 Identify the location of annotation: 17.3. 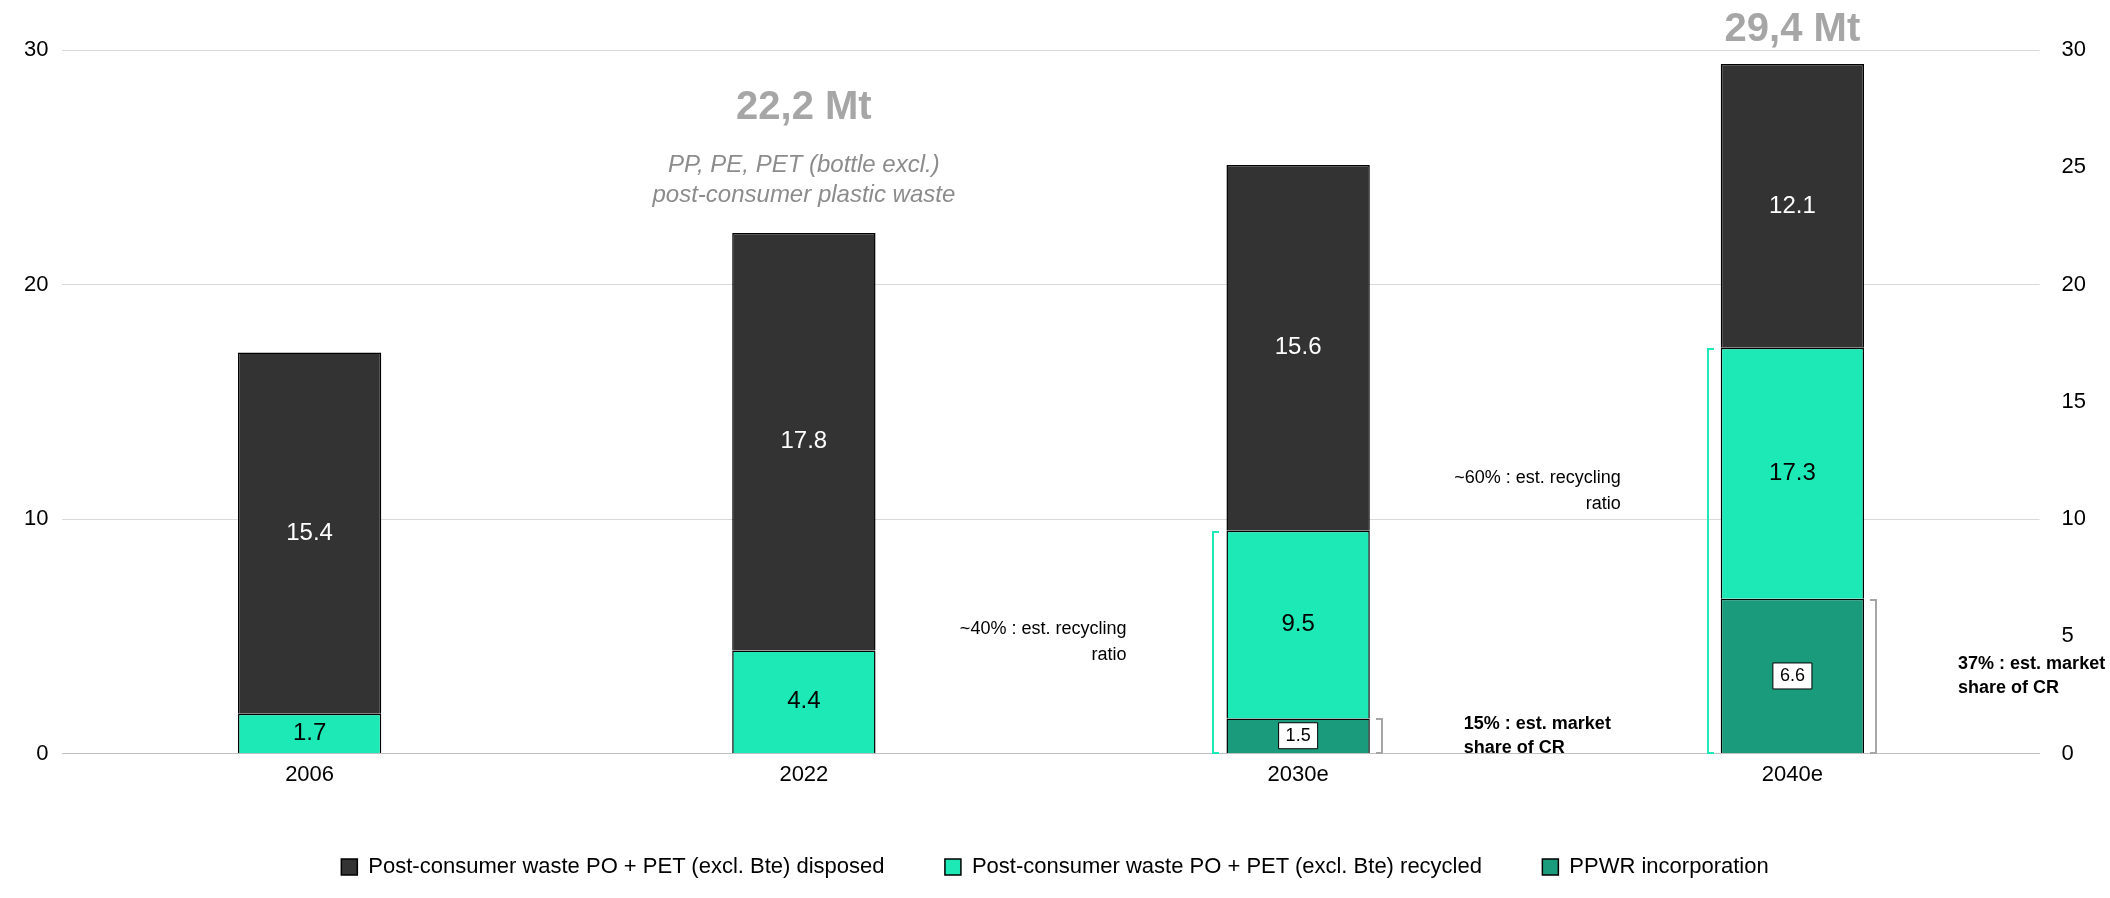
(1792, 471).